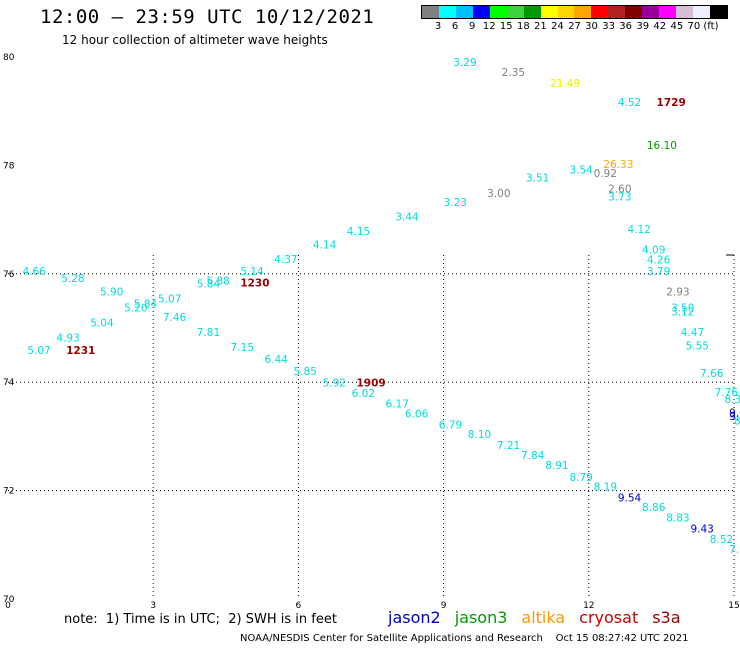 The height and width of the screenshot is (650, 740). What do you see at coordinates (472, 26) in the screenshot?
I see `color-scale-label: 9` at bounding box center [472, 26].